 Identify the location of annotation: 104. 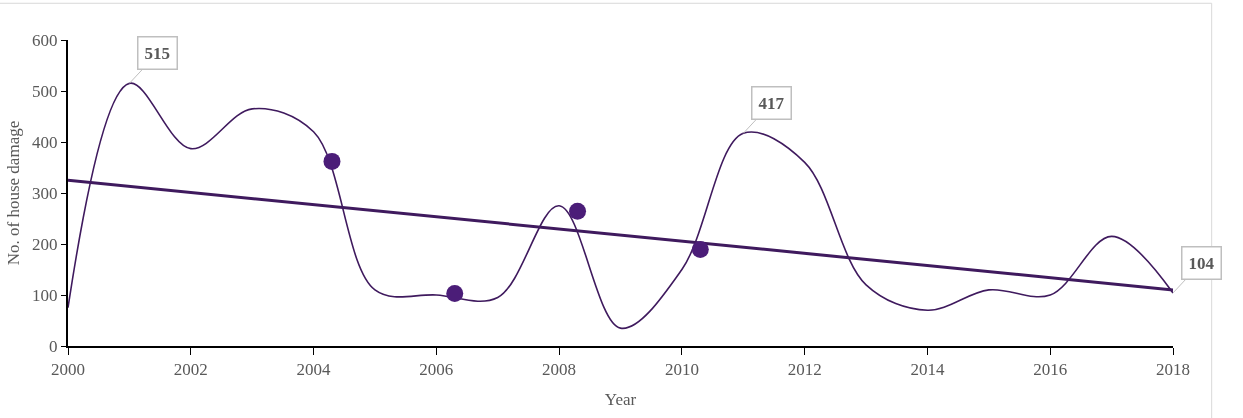
(1201, 263).